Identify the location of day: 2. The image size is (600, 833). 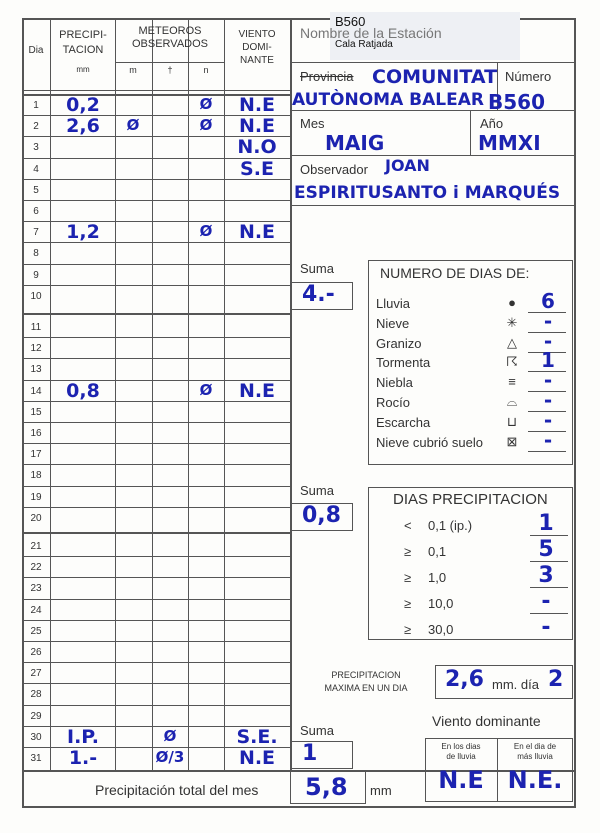
(36, 127).